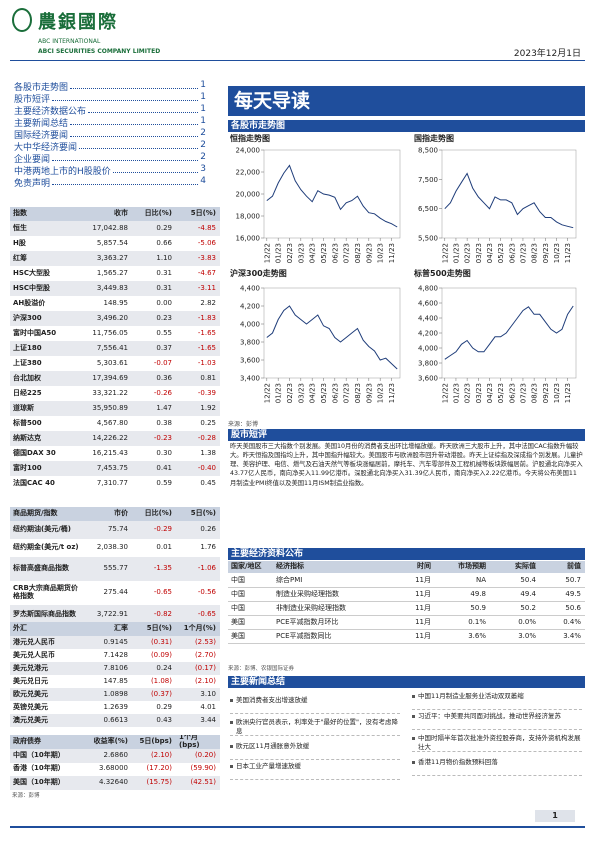 Image resolution: width=595 pixels, height=842 pixels. What do you see at coordinates (515, 609) in the screenshot?
I see `table-cell: 50.2` at bounding box center [515, 609].